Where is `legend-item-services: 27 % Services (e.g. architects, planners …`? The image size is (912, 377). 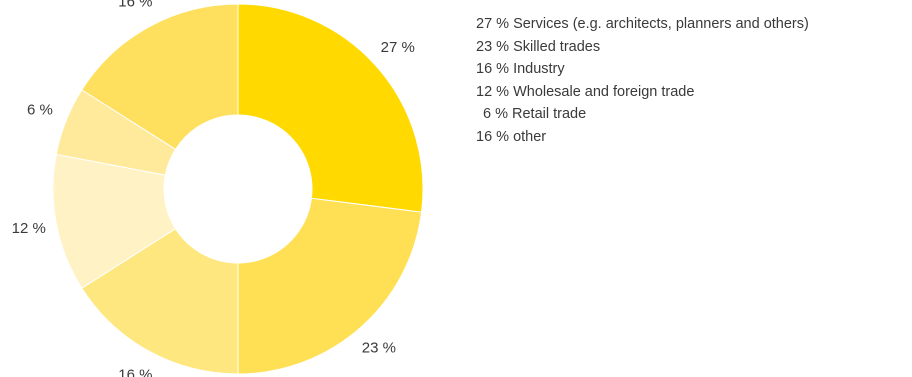
legend-item-services: 27 % Services (e.g. architects, planners … is located at coordinates (642, 24).